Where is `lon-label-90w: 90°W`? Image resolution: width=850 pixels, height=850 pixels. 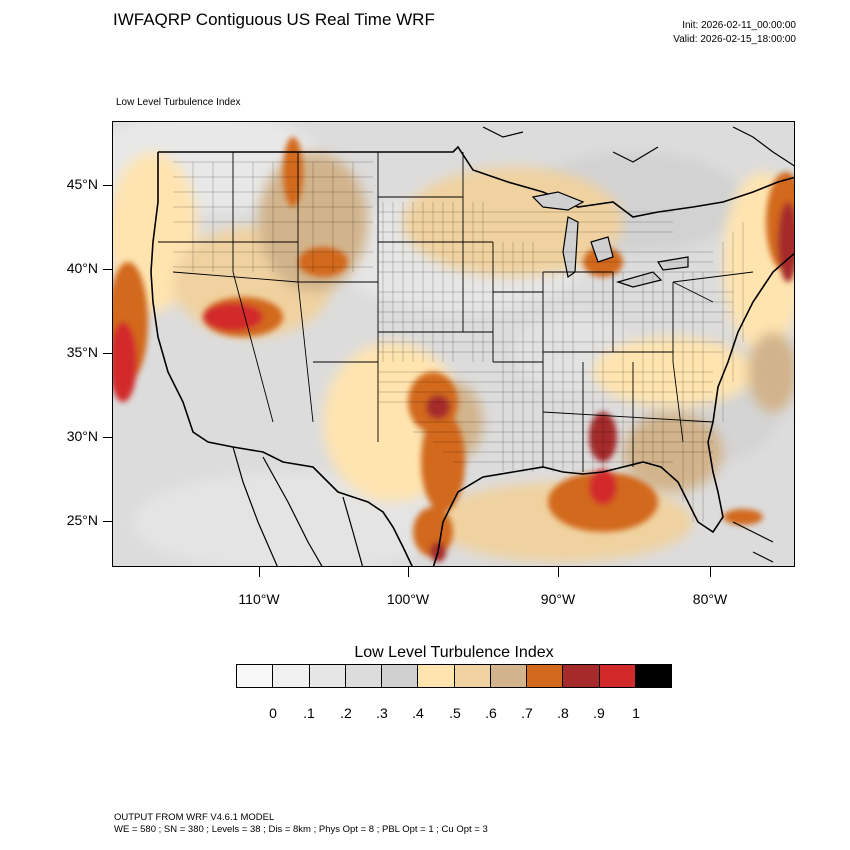
lon-label-90w: 90°W is located at coordinates (558, 599).